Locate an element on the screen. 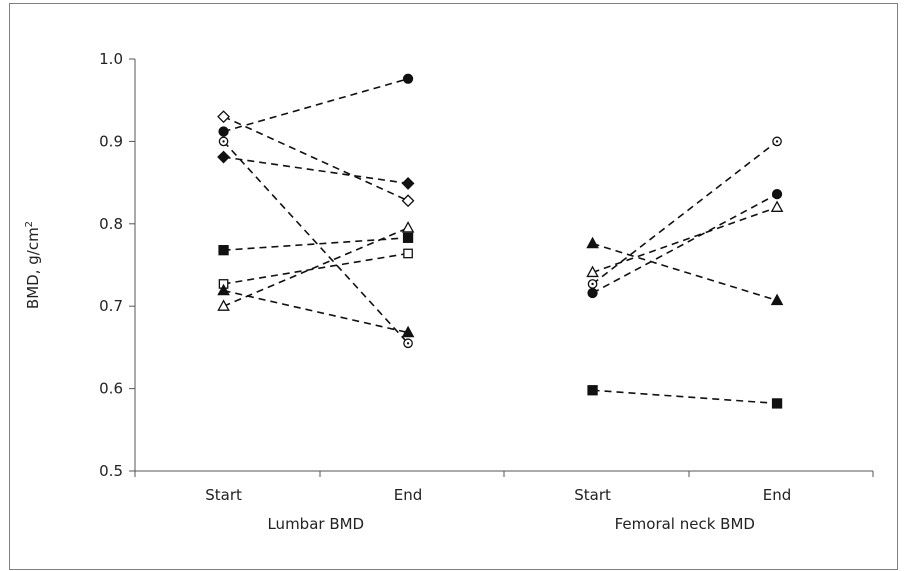 This screenshot has height=571, width=906. y-tick-label: 0.7 is located at coordinates (111, 306).